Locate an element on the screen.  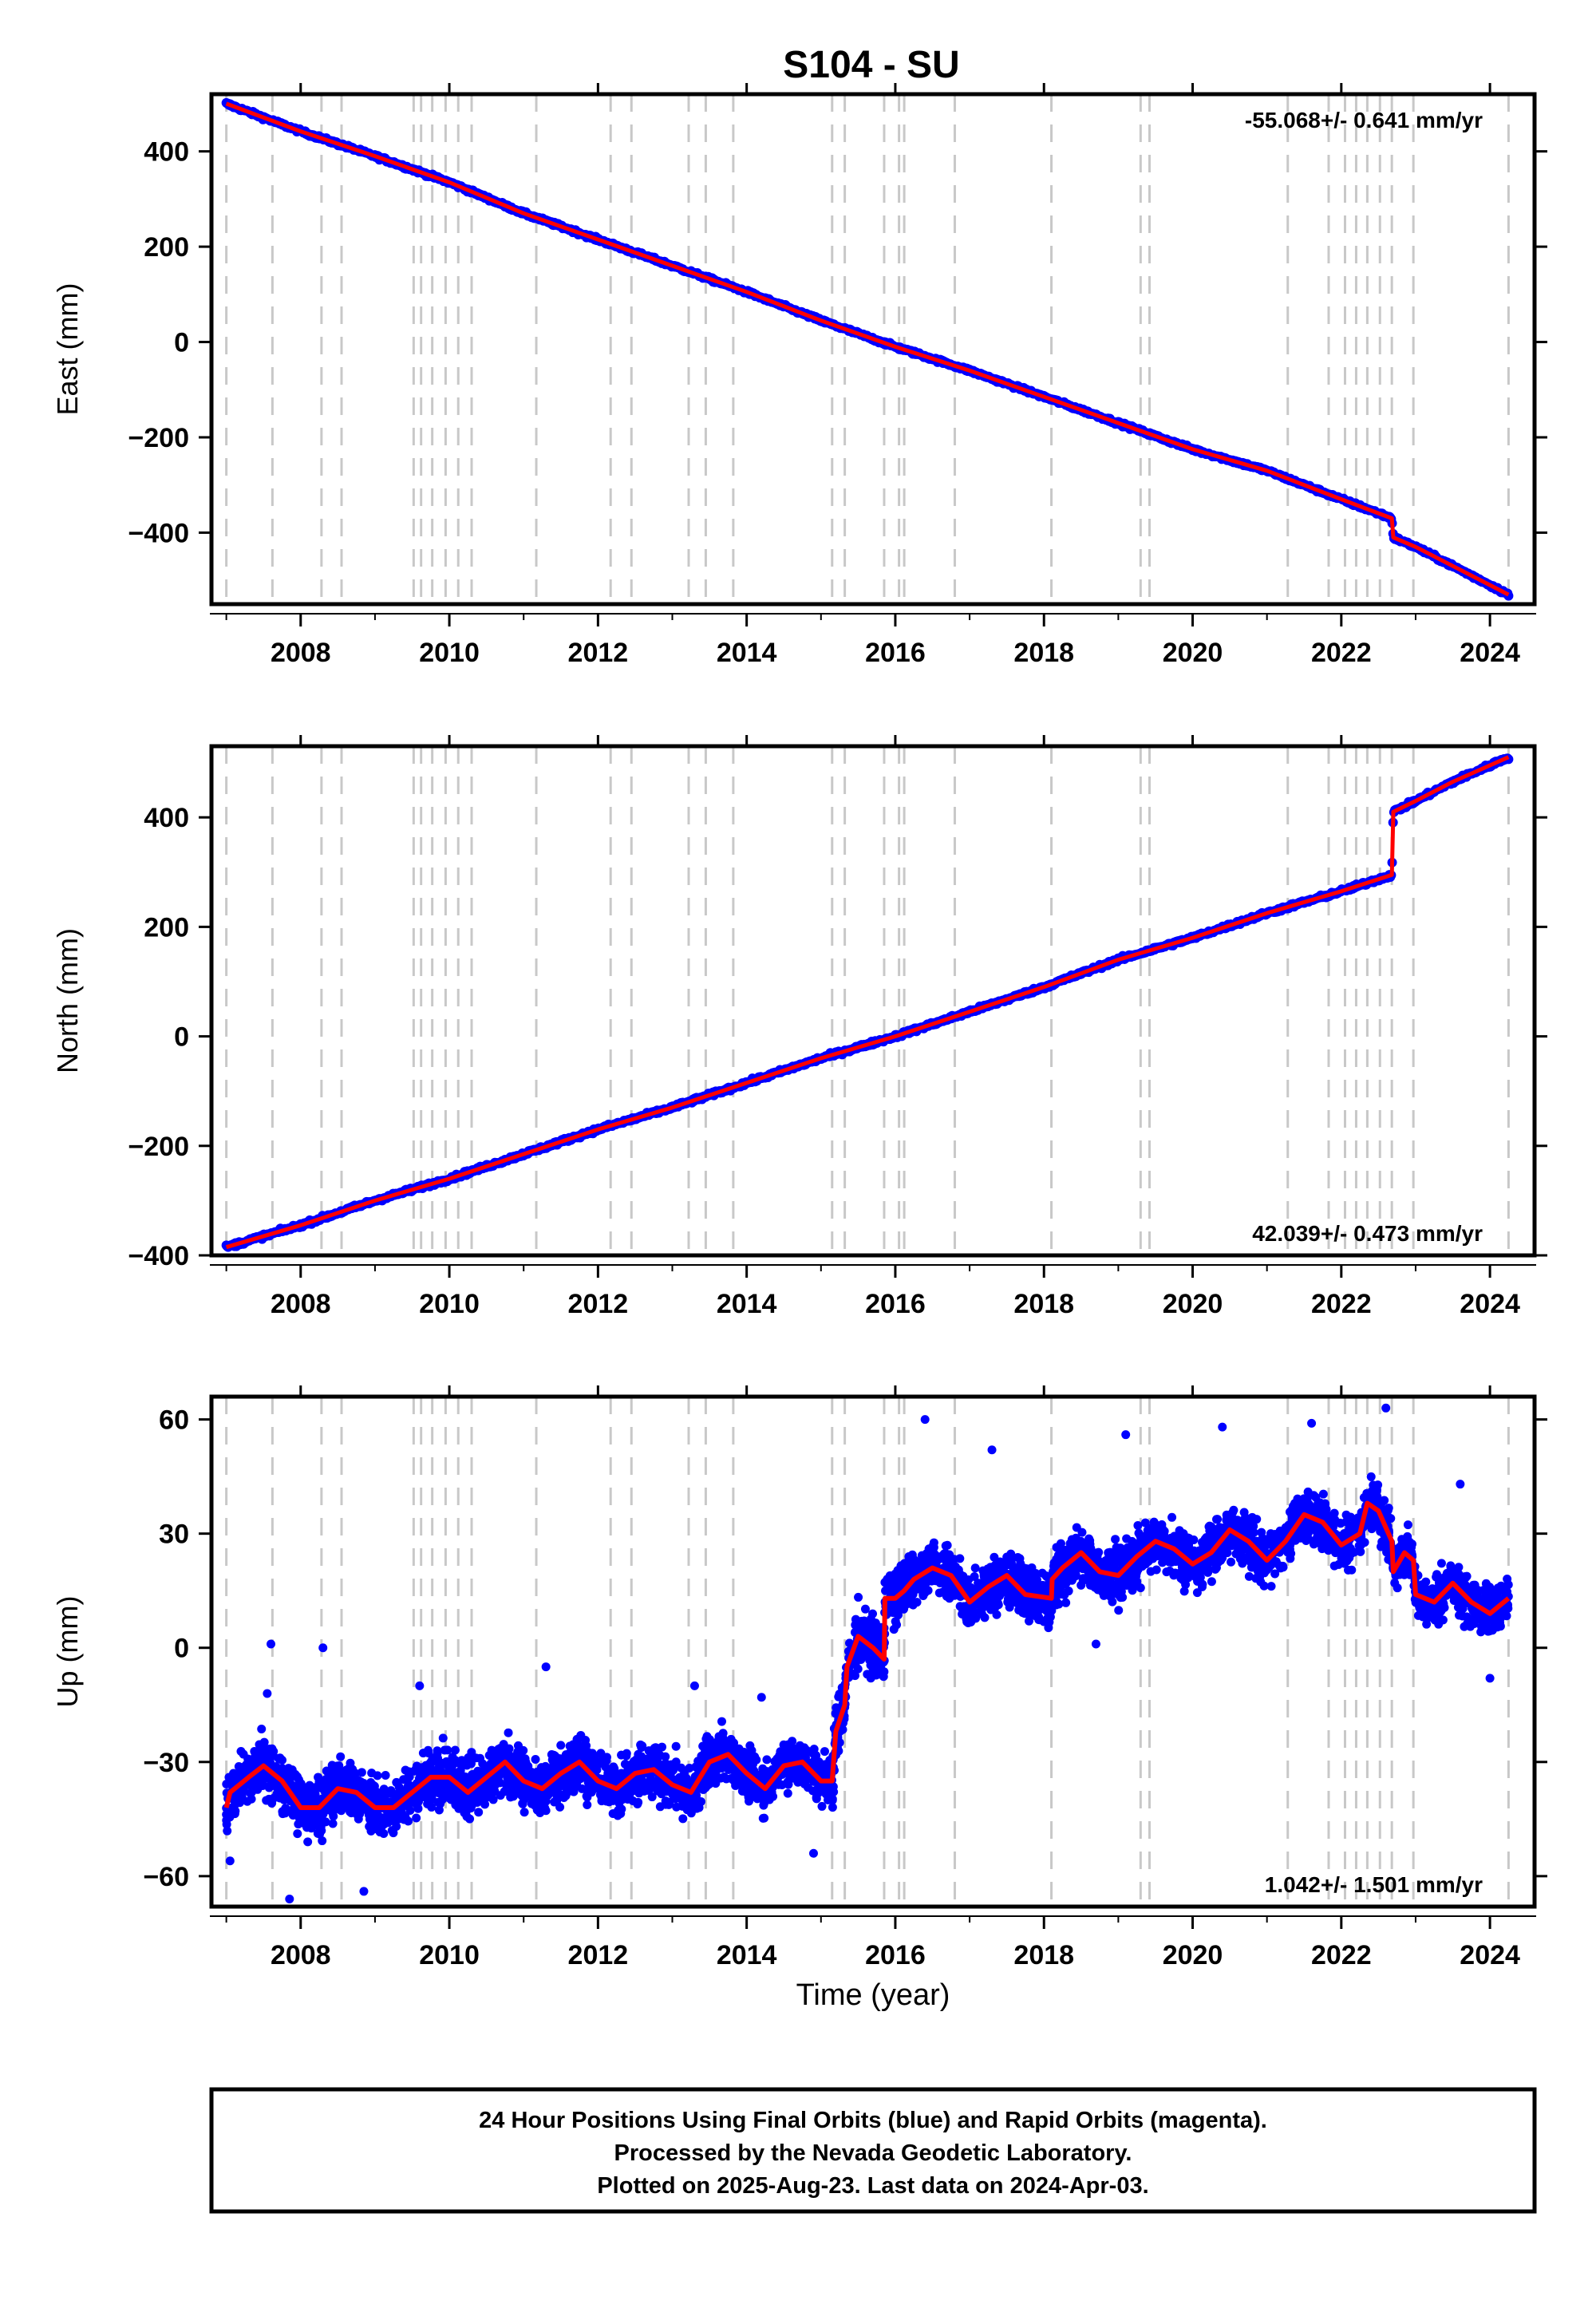
chart-title: S104 - SU is located at coordinates (871, 65).